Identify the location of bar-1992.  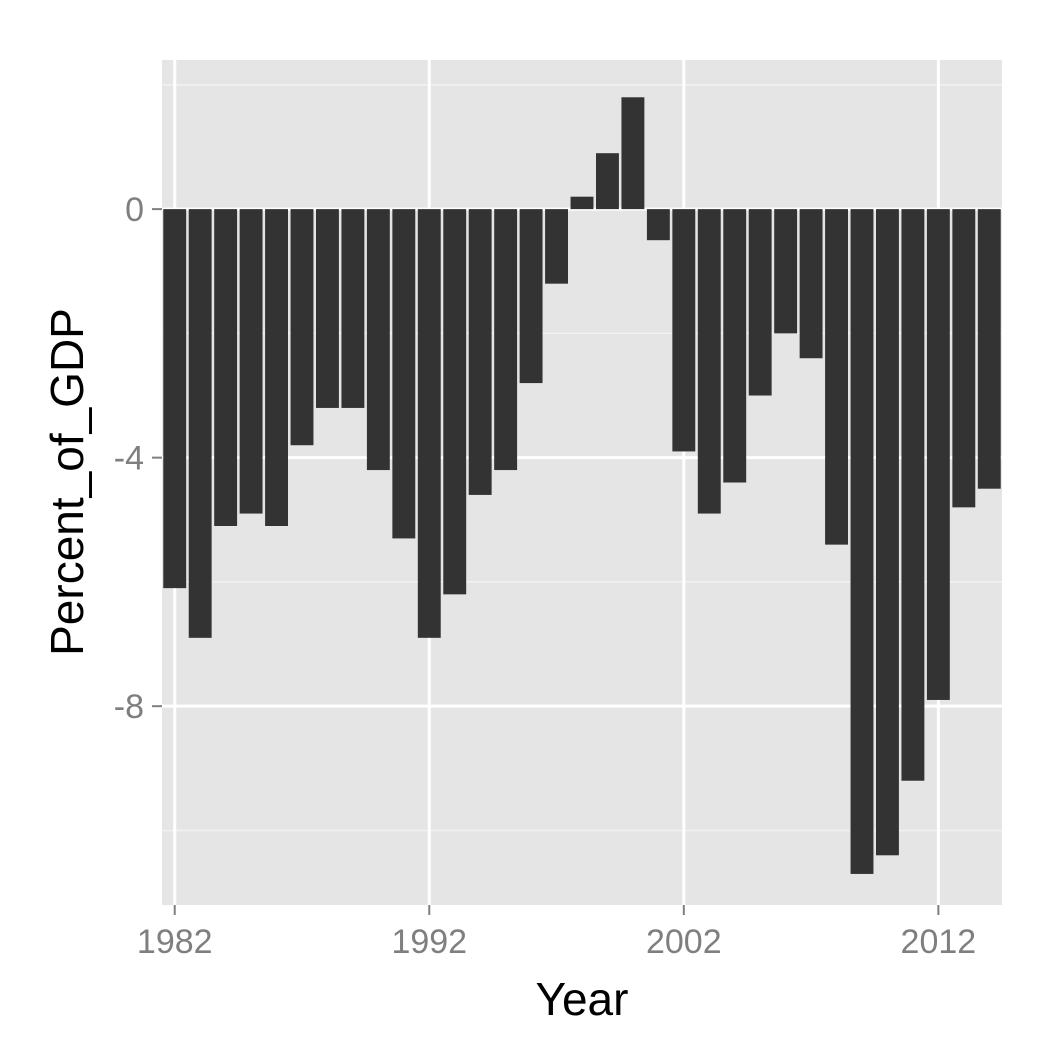
(429, 423).